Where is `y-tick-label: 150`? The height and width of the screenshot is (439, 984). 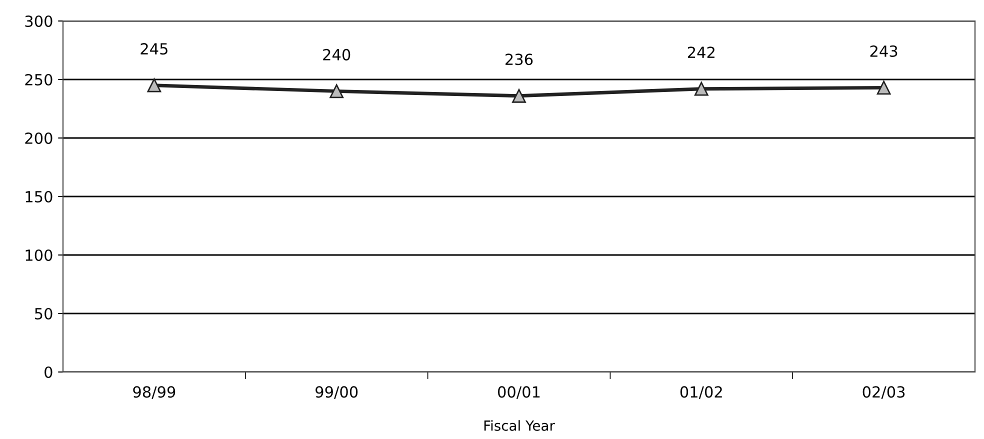
y-tick-label: 150 is located at coordinates (39, 196).